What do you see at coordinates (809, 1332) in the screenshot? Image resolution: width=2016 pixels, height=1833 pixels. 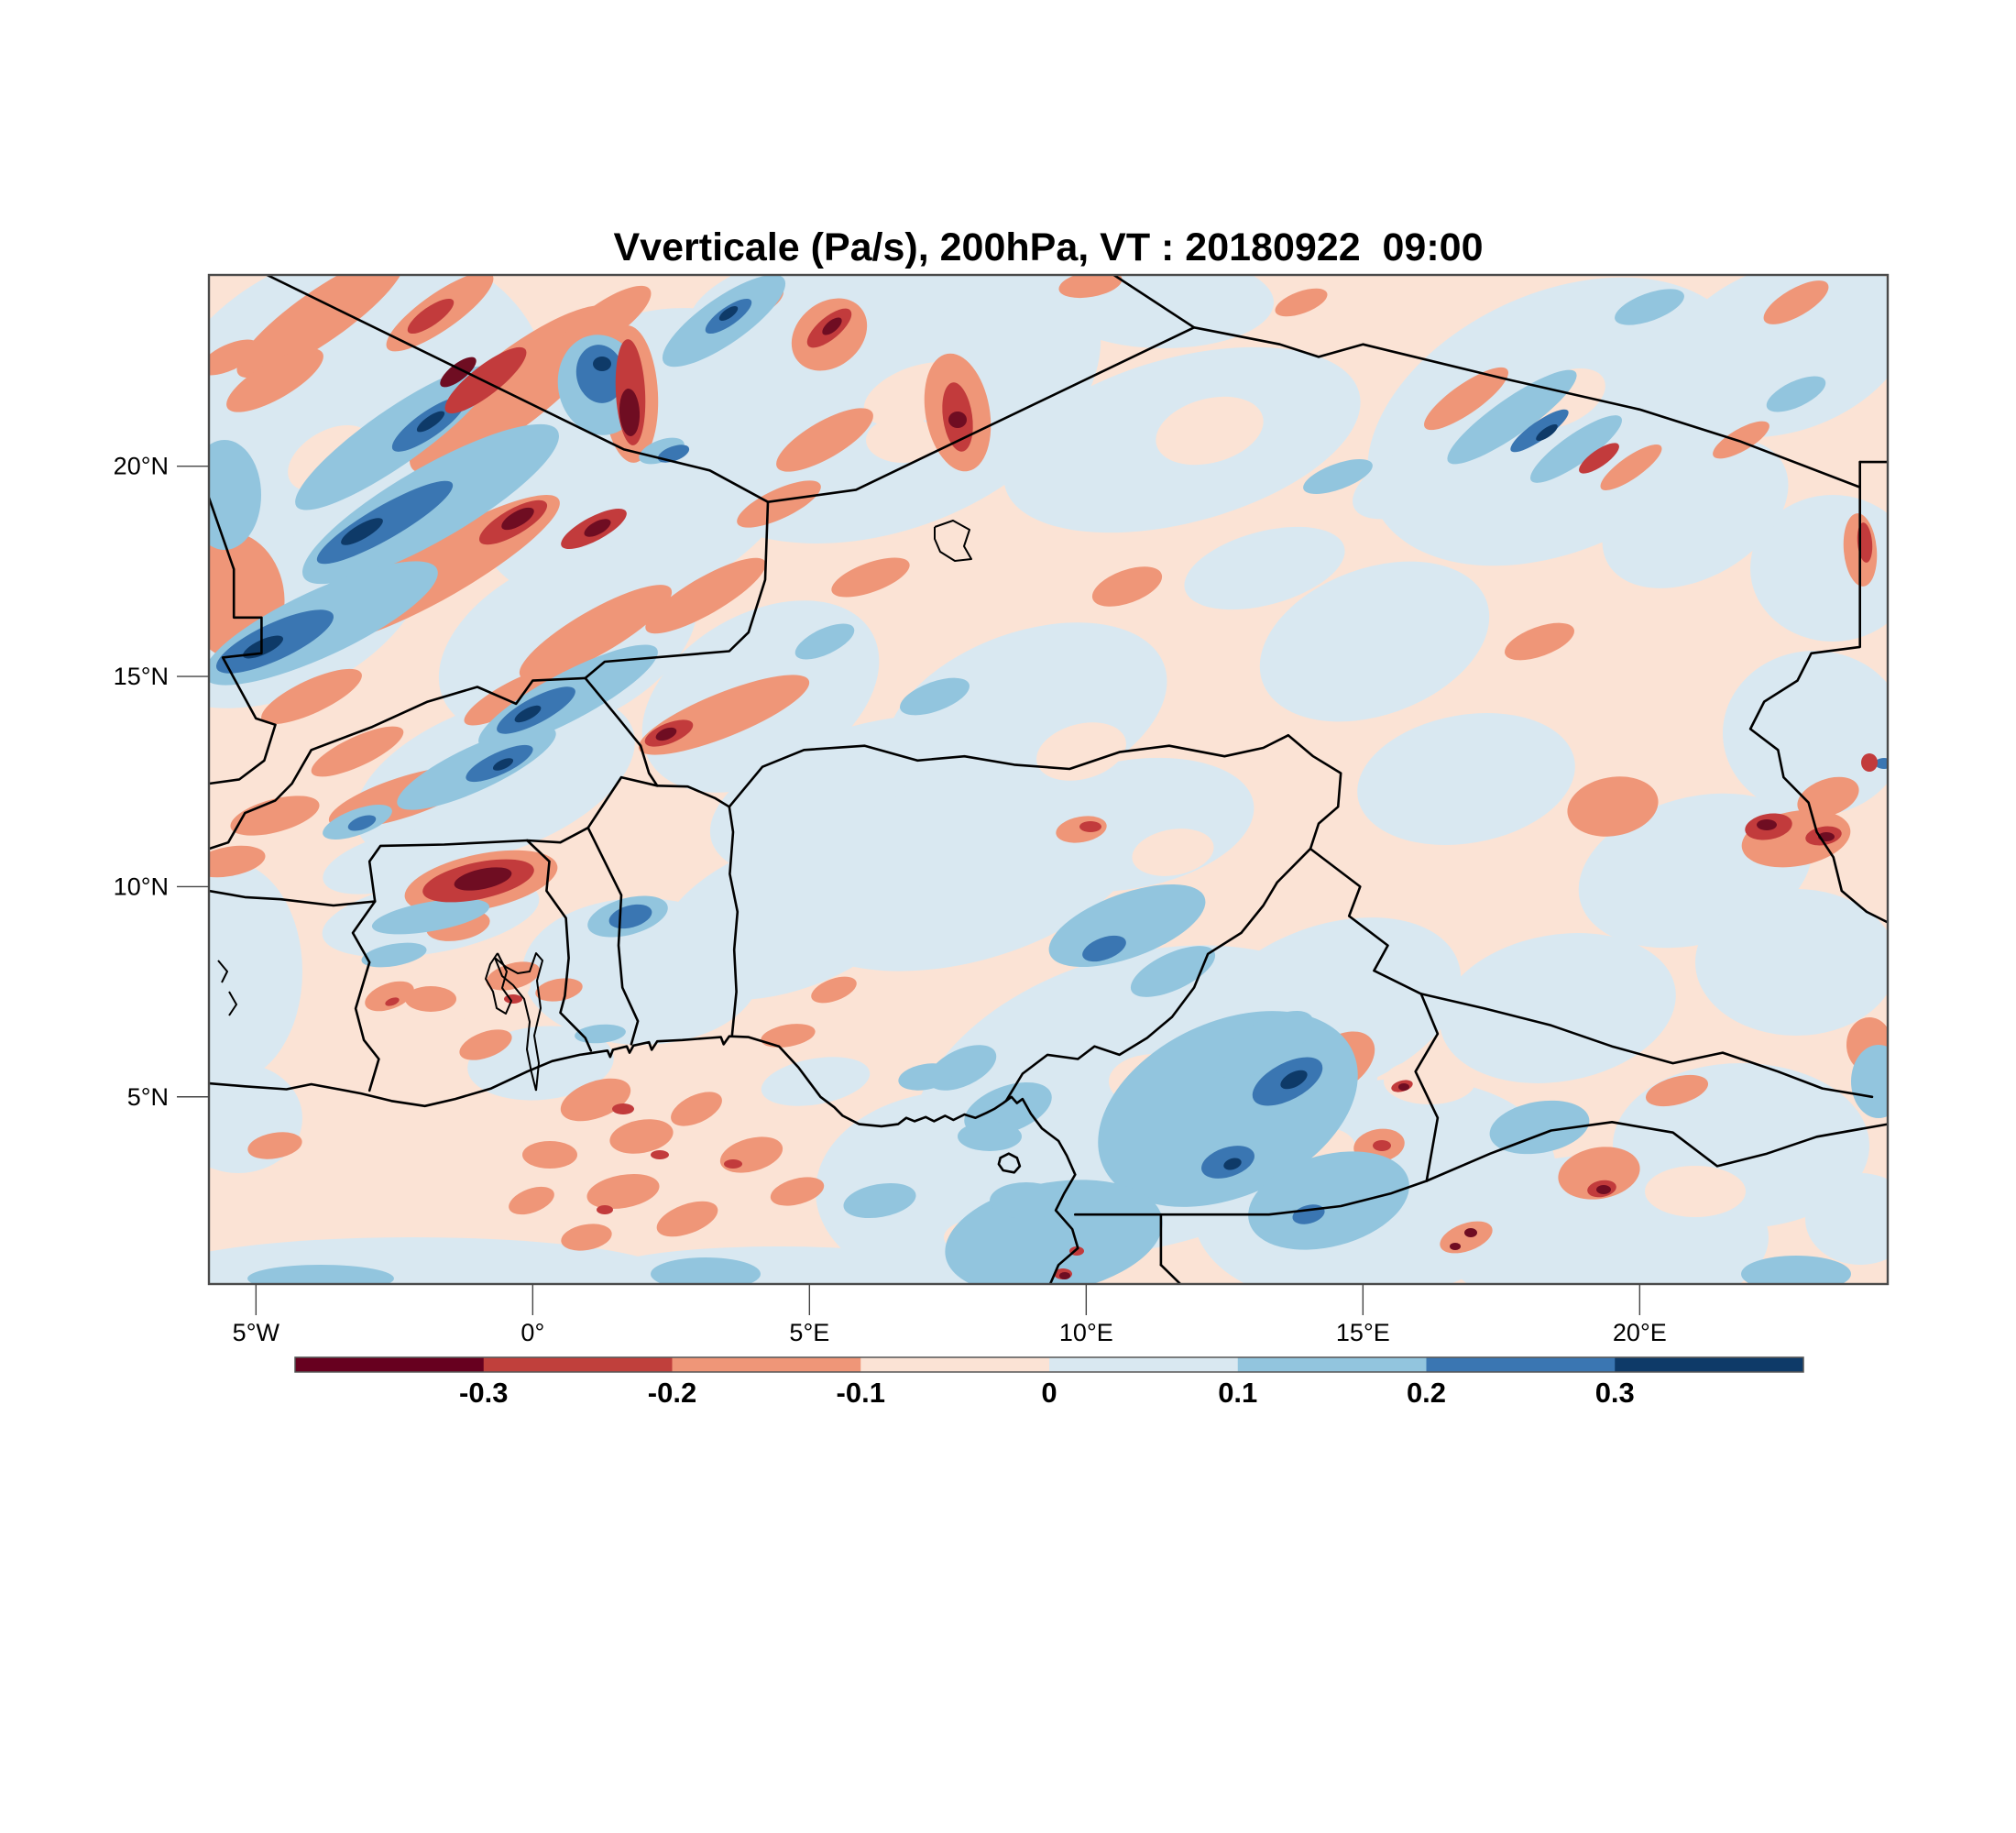 I see `x-tick-label: 5°E` at bounding box center [809, 1332].